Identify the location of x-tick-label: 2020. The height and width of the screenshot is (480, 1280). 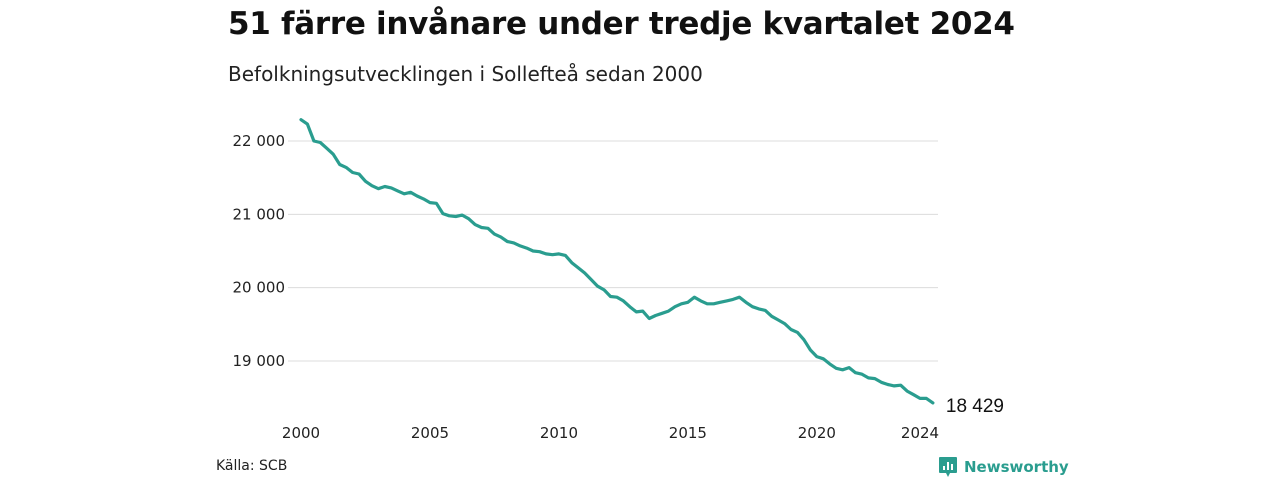
(817, 433).